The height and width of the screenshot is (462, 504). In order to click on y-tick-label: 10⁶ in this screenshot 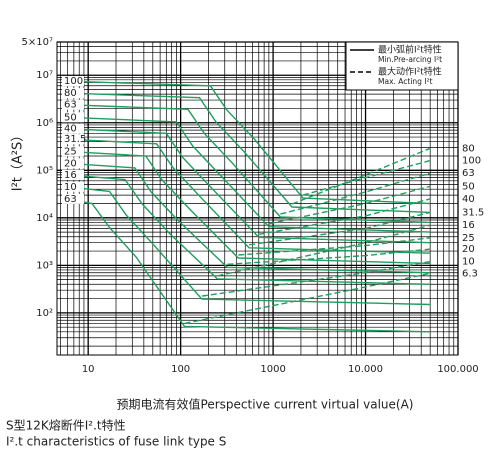, I will do `click(44, 123)`.